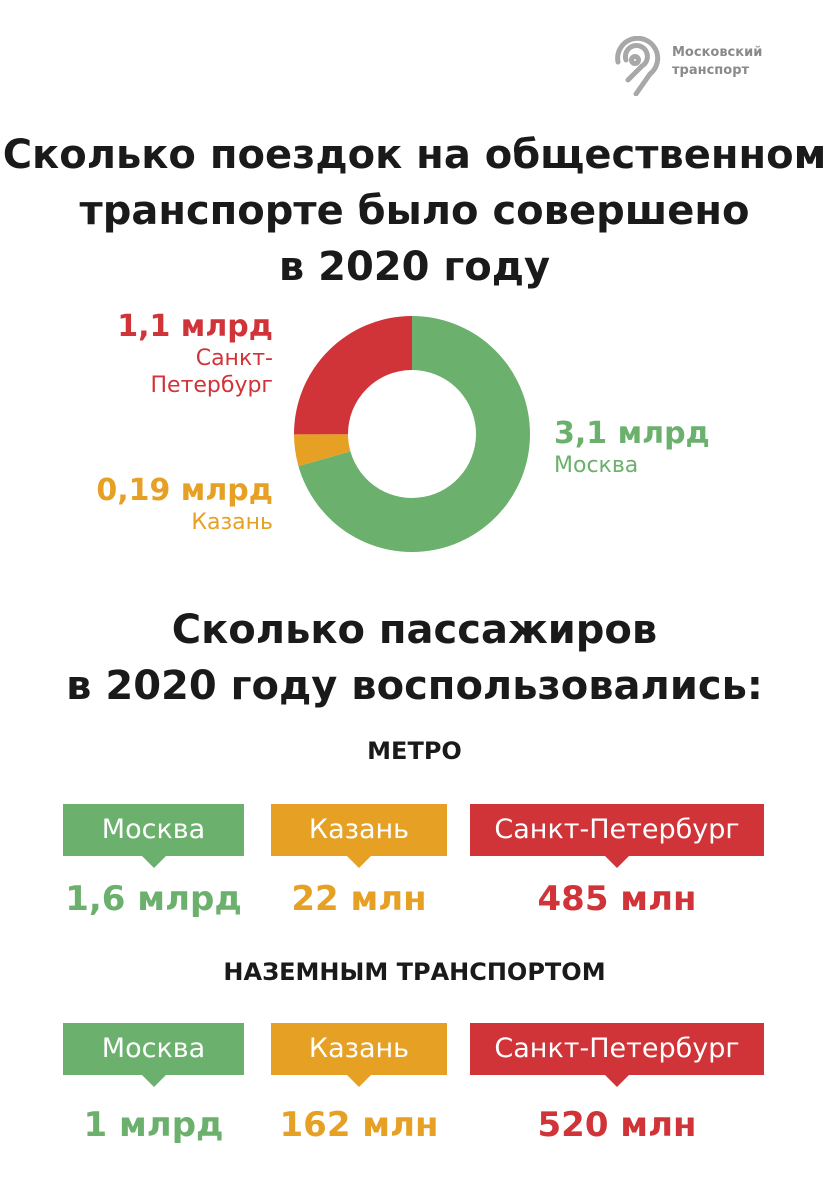 The width and height of the screenshot is (829, 1200). What do you see at coordinates (195, 326) in the screenshot?
I see `label-spb-value: 1,1 млрд` at bounding box center [195, 326].